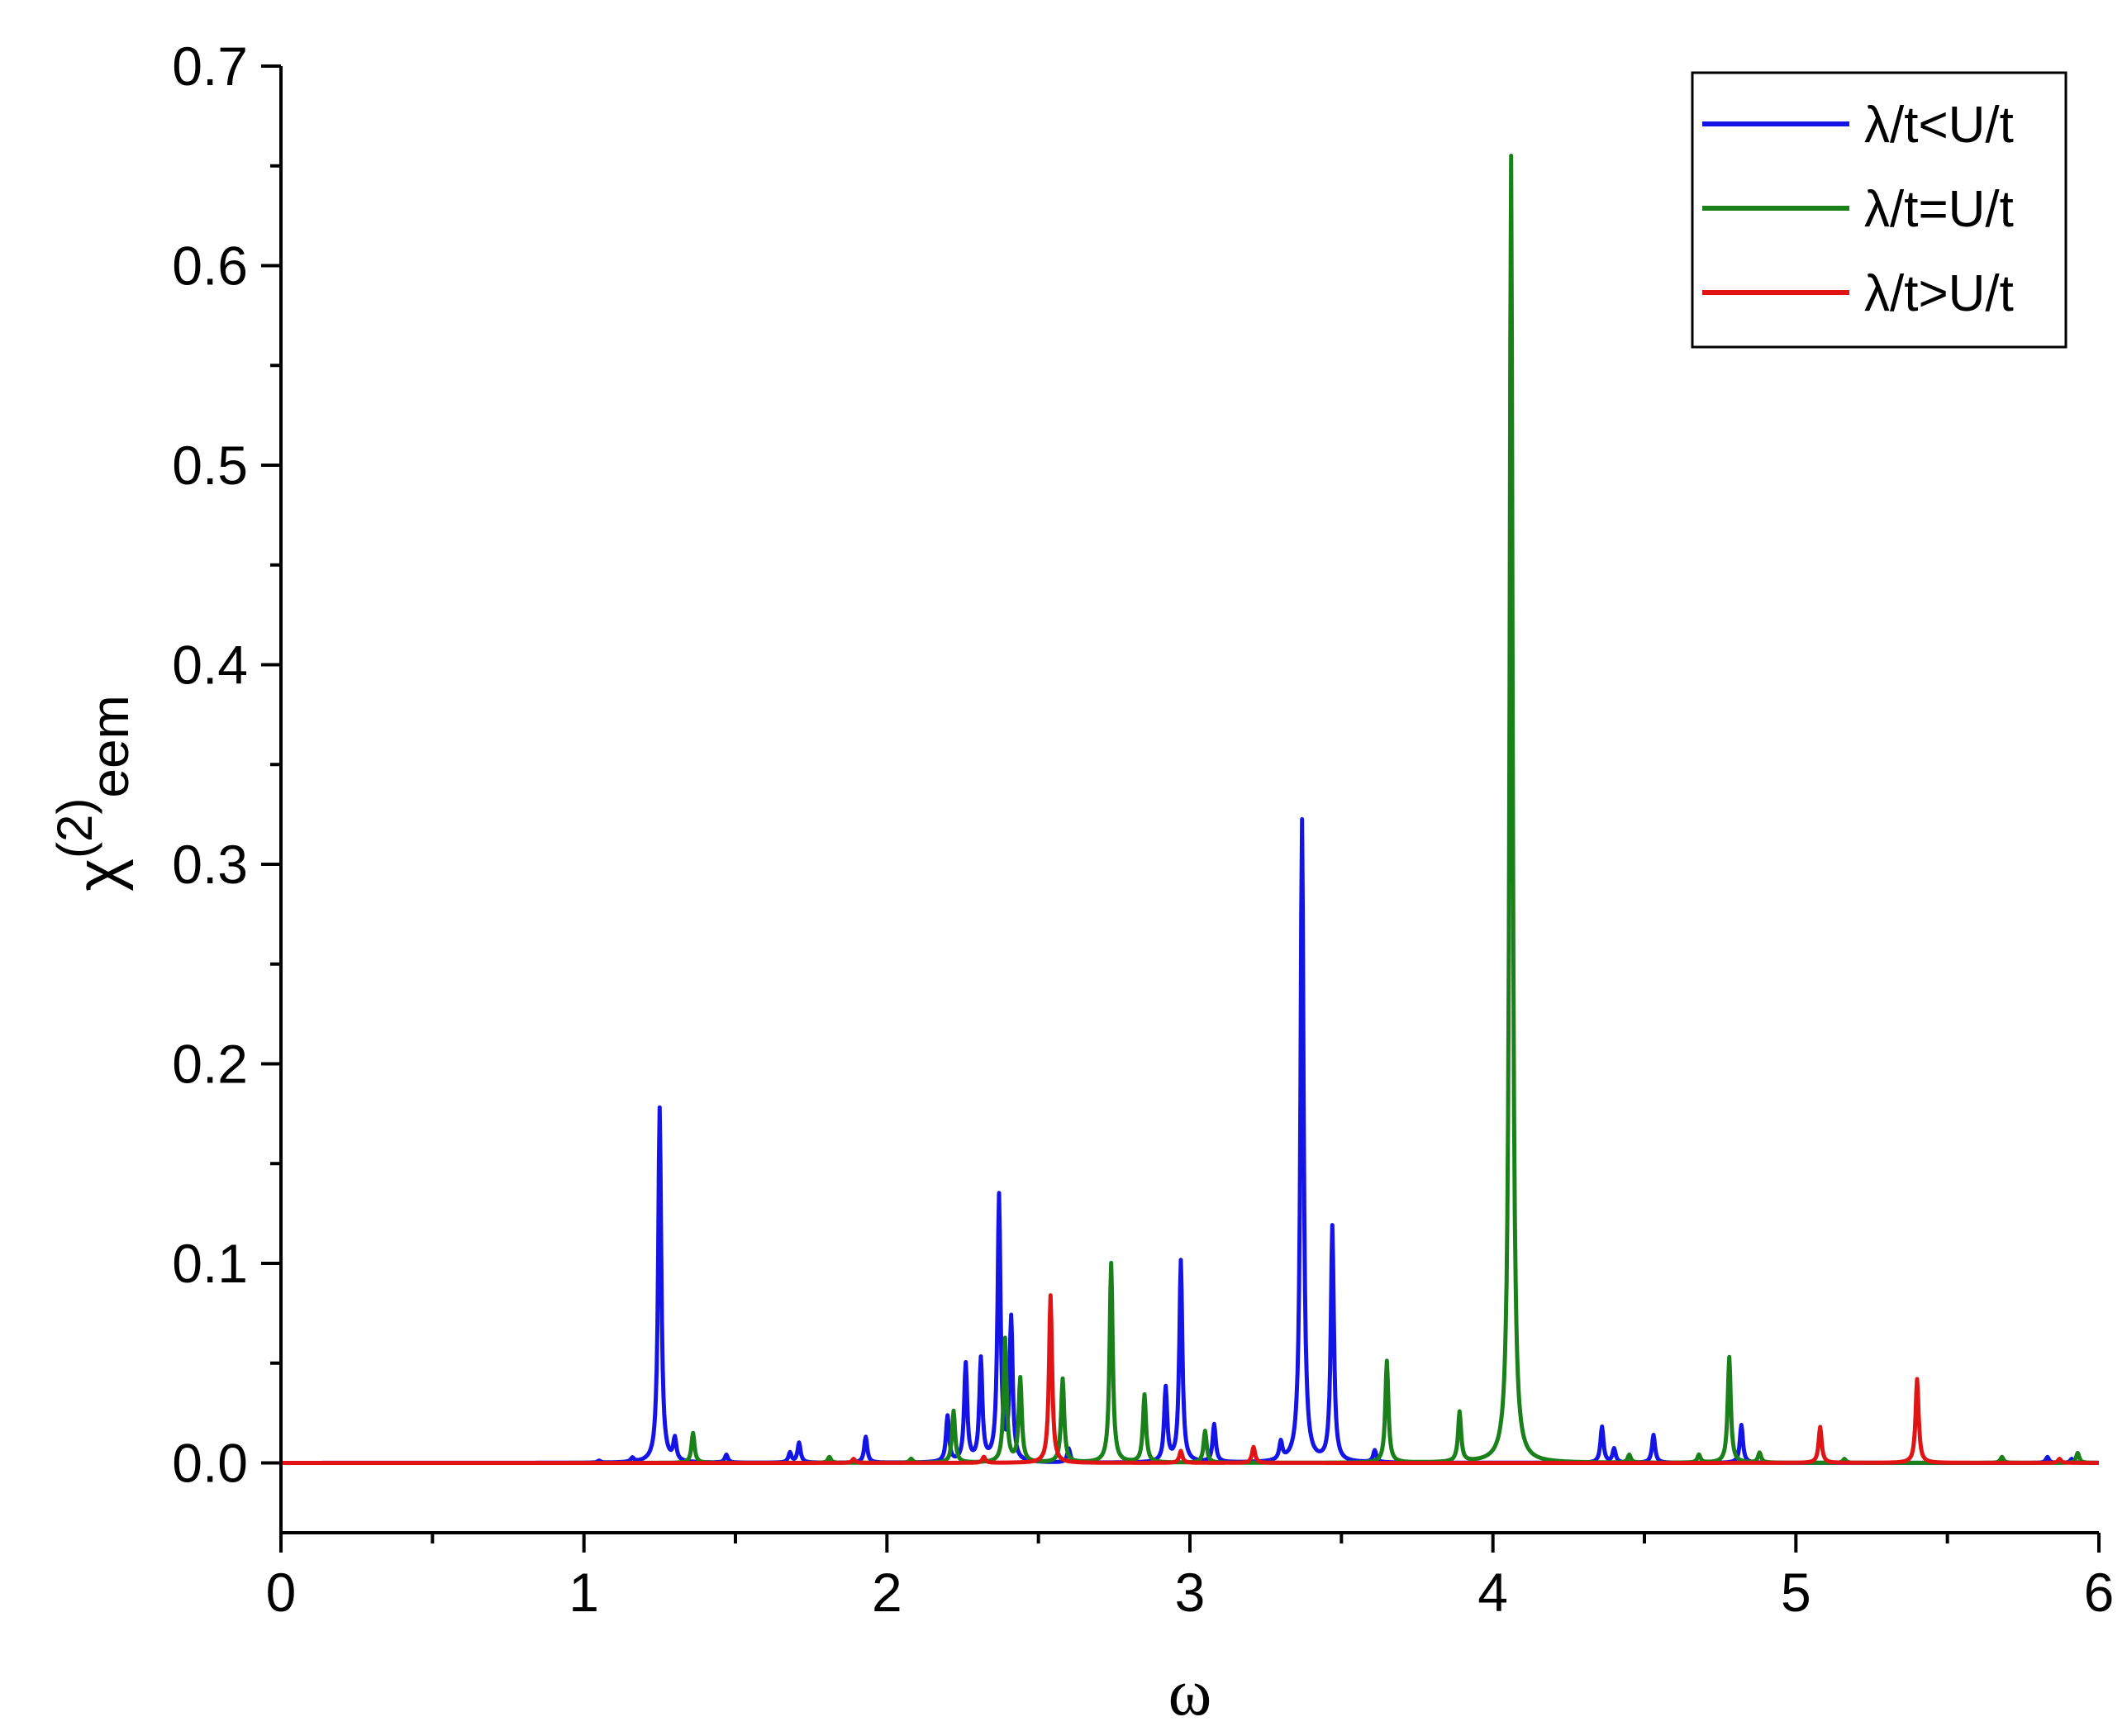 The height and width of the screenshot is (1736, 2127). Describe the element at coordinates (210, 1263) in the screenshot. I see `y-tick-label: 0.1` at that location.